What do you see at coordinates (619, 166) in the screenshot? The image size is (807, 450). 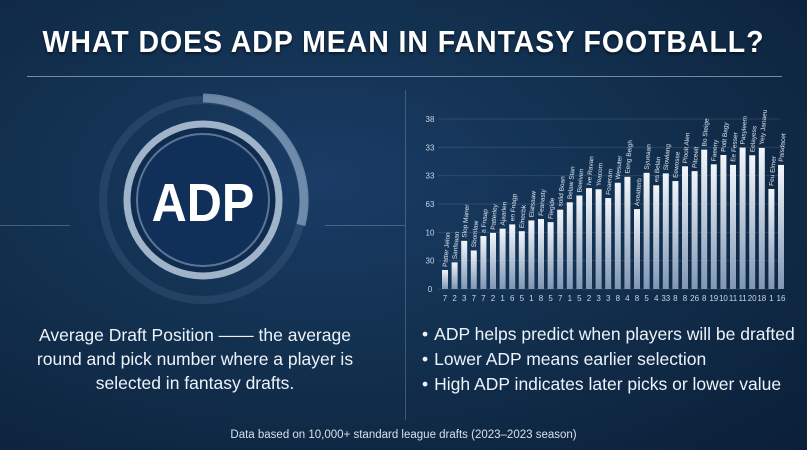 I see `bar-label: Wesuter` at bounding box center [619, 166].